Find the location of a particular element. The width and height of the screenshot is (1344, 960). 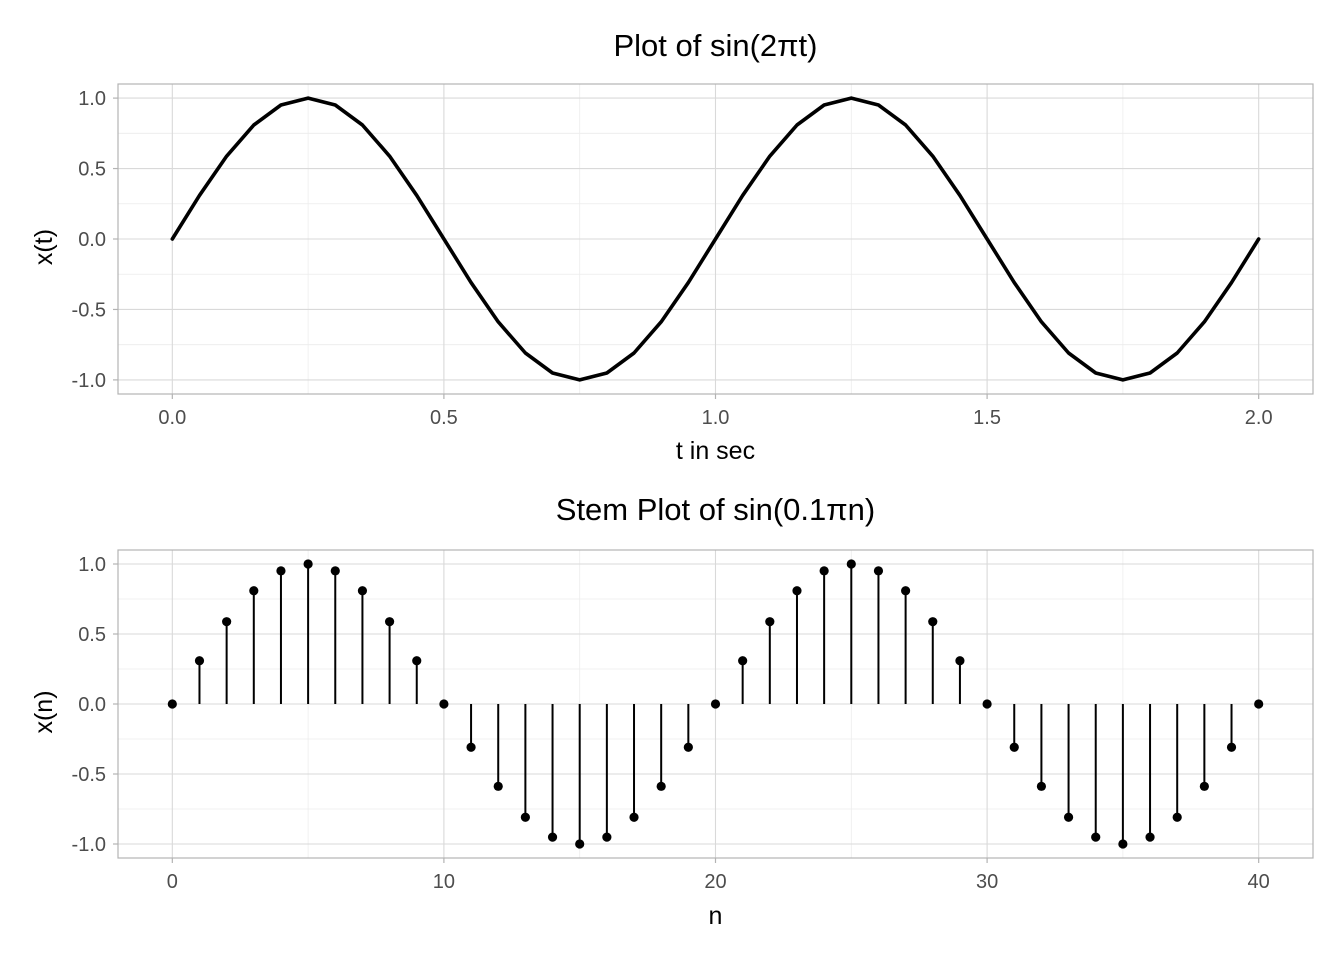

x-tick-label: 0.0 is located at coordinates (172, 418).